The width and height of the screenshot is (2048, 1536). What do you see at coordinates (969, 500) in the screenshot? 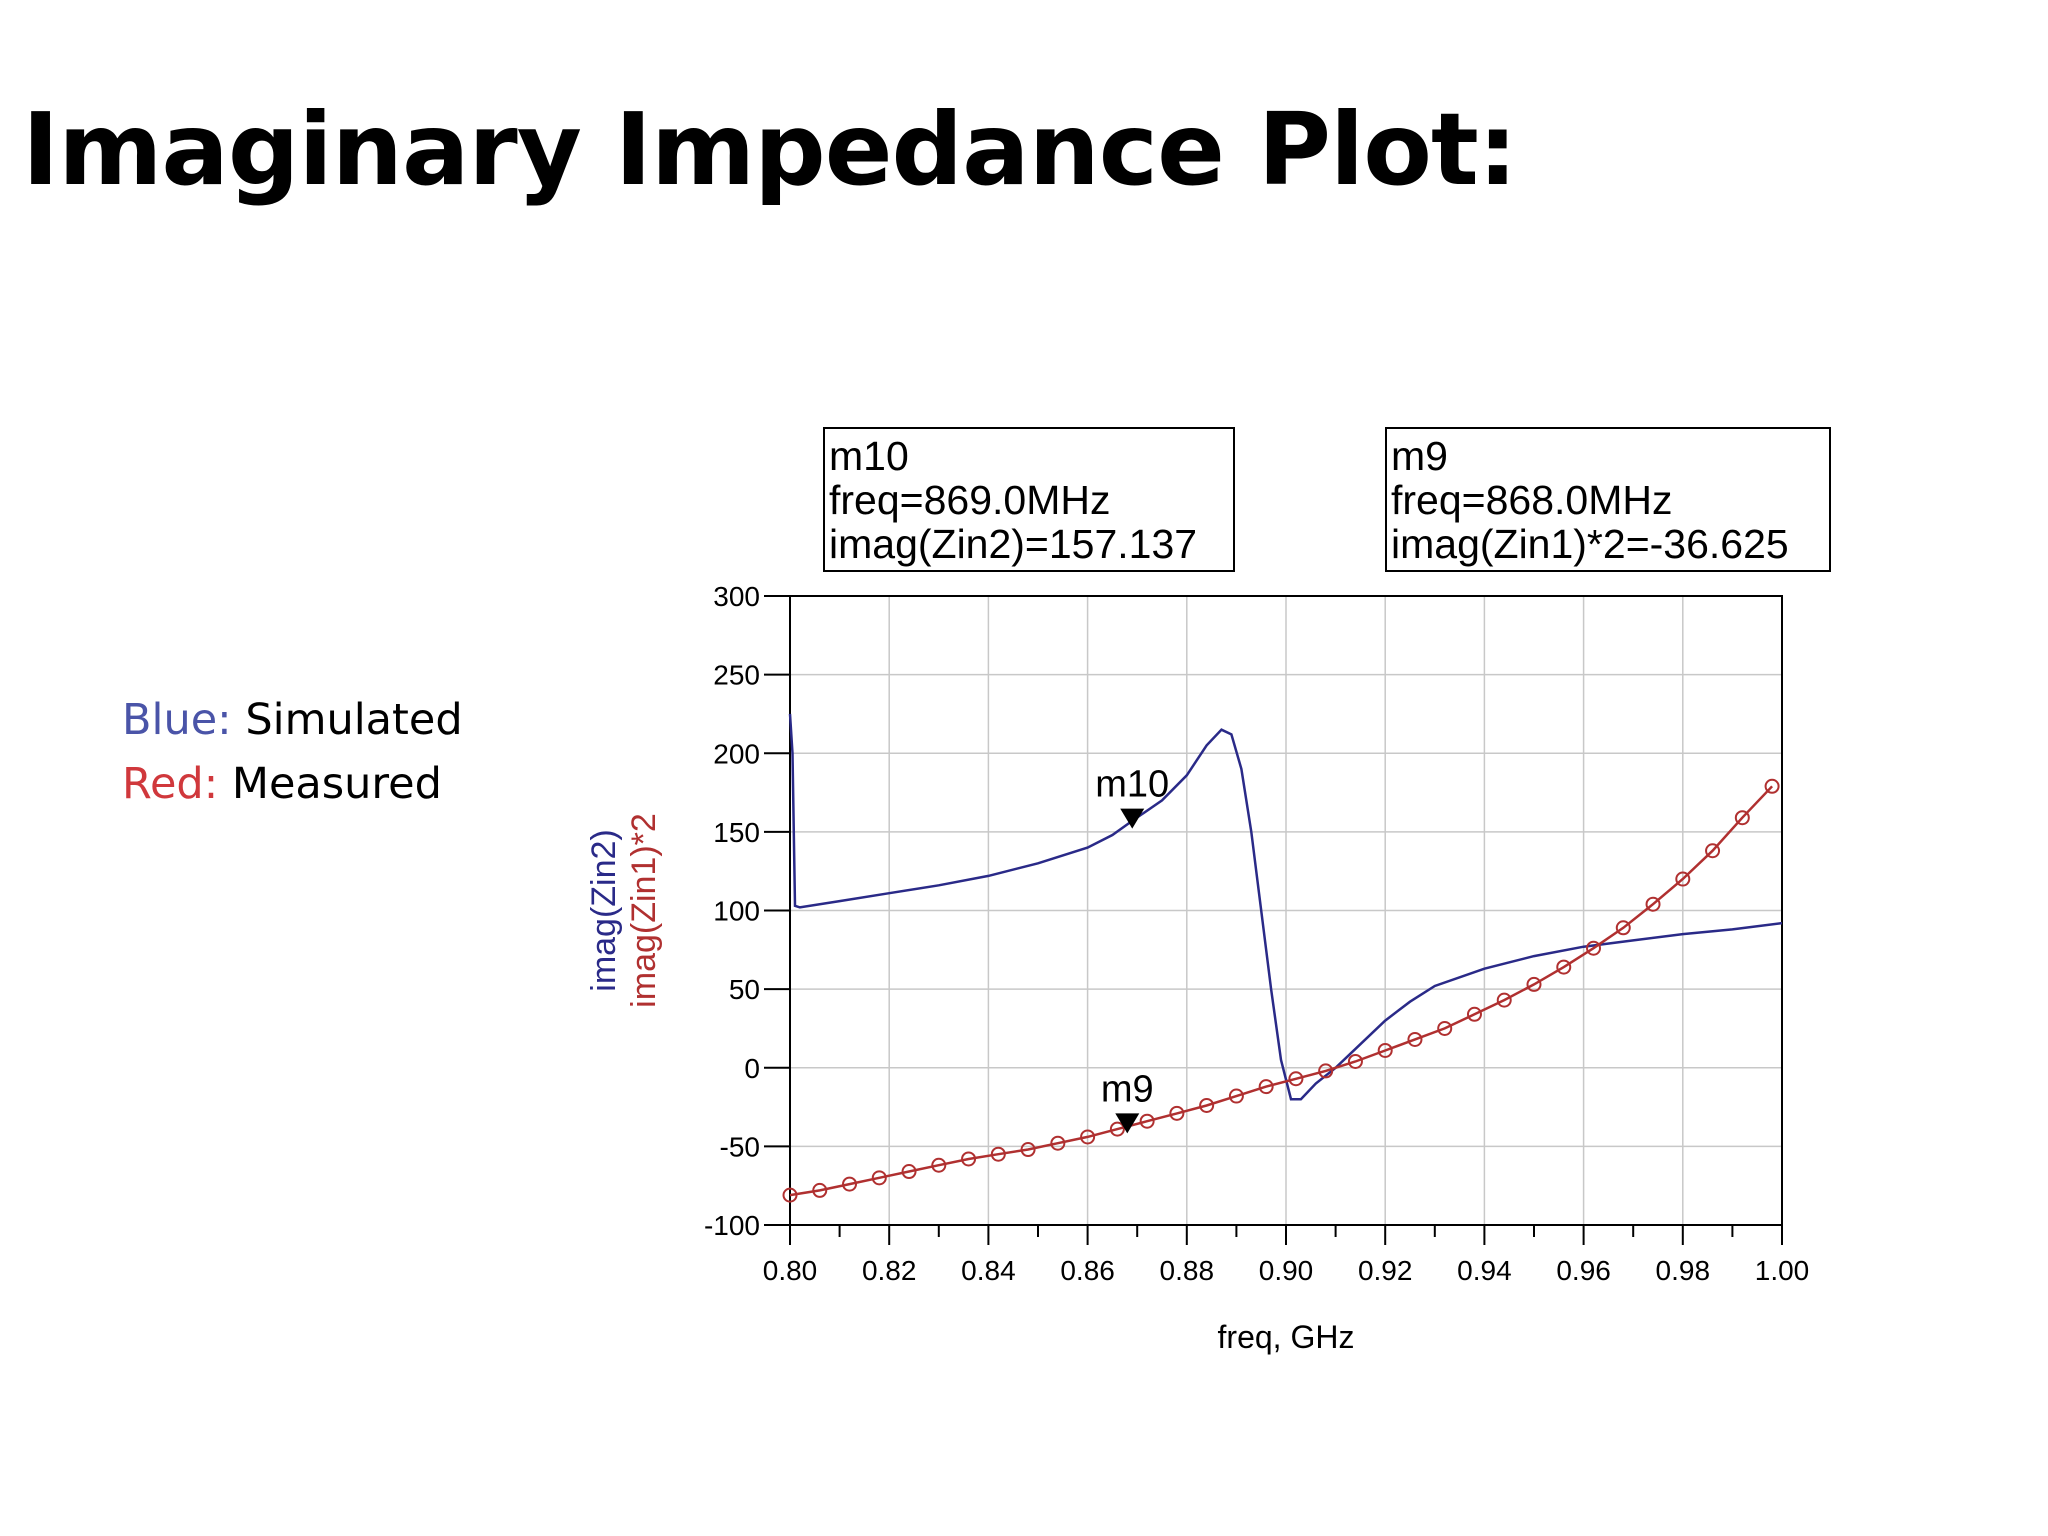
I see `readout-line: freq=869.0MHz` at bounding box center [969, 500].